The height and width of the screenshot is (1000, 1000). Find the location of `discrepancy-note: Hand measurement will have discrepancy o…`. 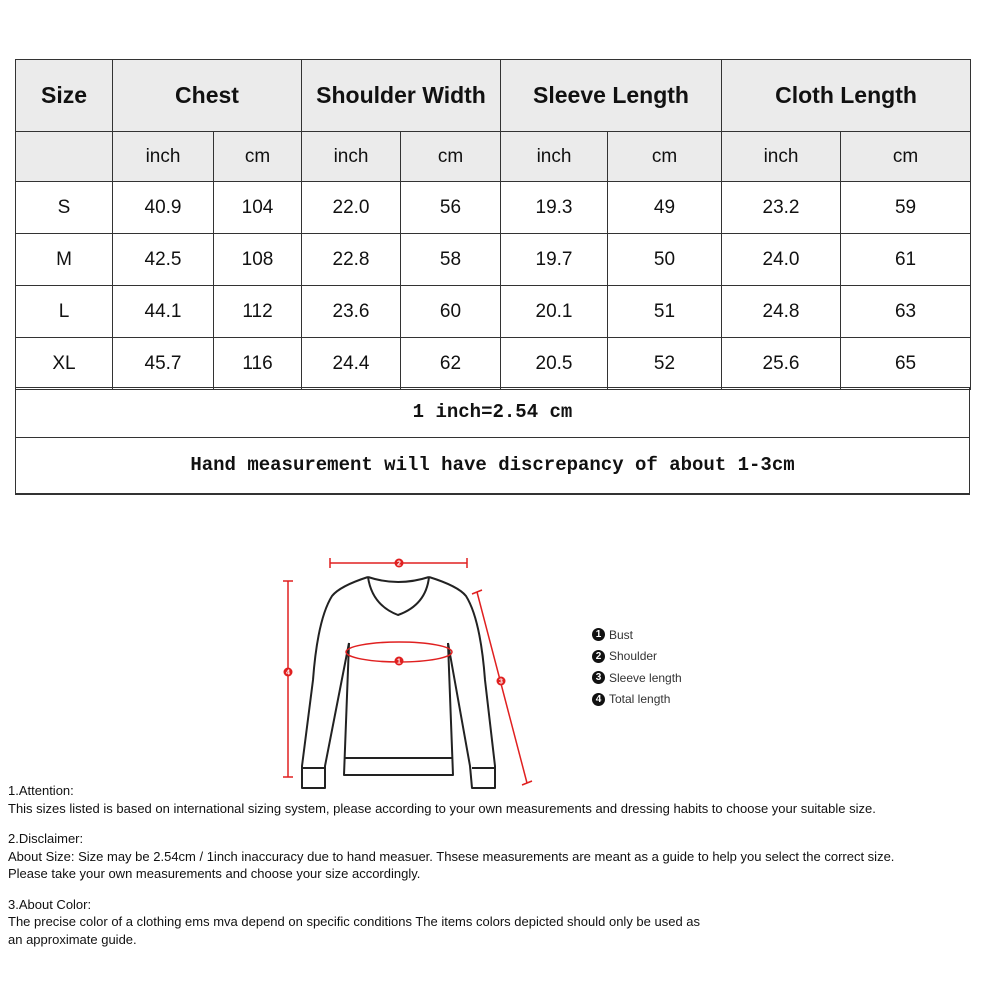

discrepancy-note: Hand measurement will have discrepancy o… is located at coordinates (492, 466).